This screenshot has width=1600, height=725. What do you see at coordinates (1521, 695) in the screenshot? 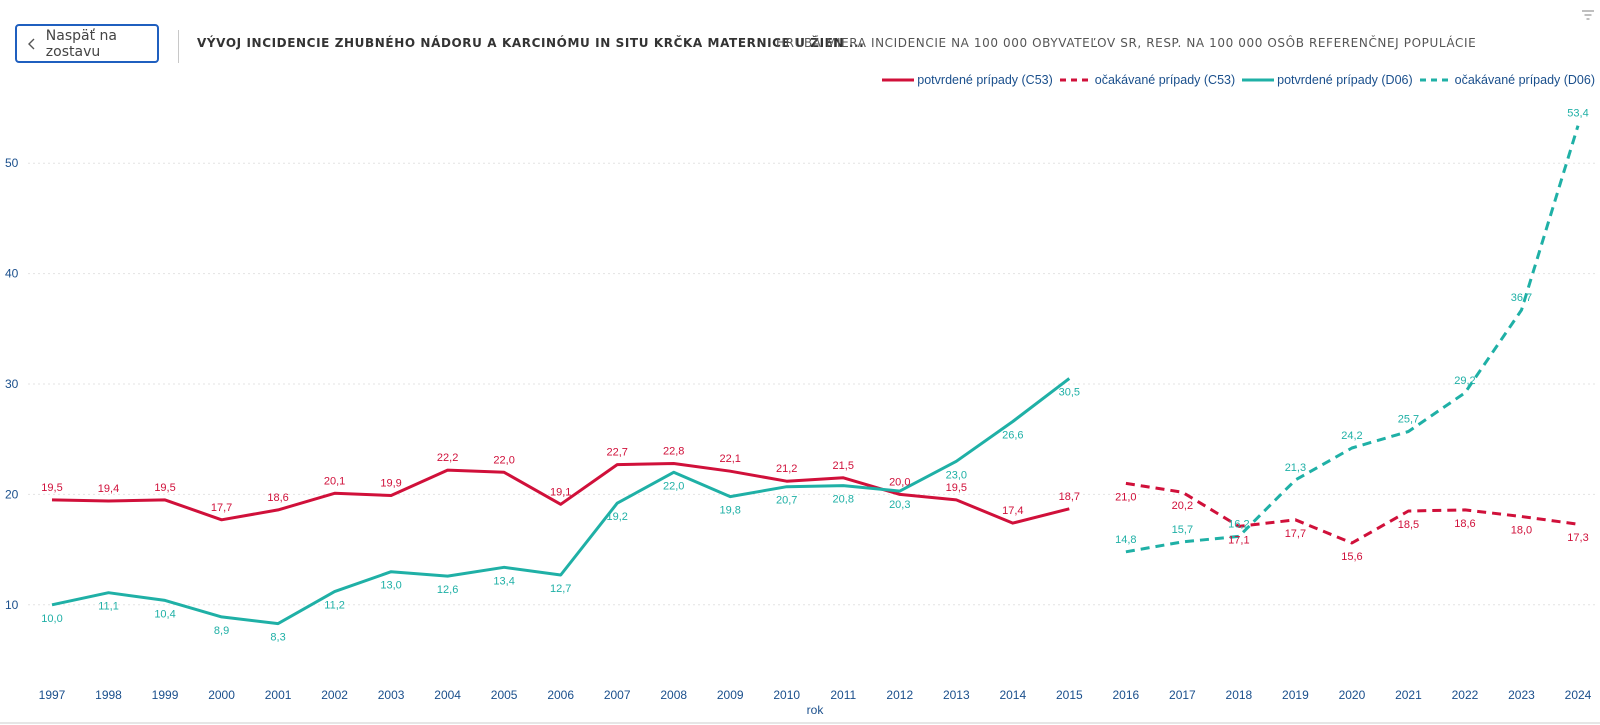
I see `x-tick-label: 2023` at bounding box center [1521, 695].